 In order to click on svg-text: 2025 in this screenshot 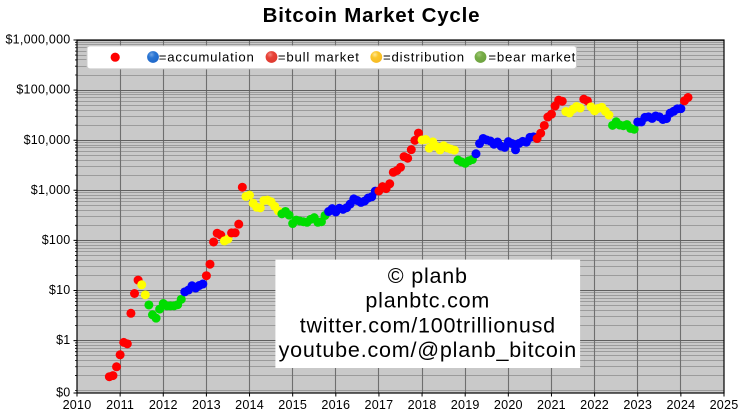, I will do `click(724, 405)`.